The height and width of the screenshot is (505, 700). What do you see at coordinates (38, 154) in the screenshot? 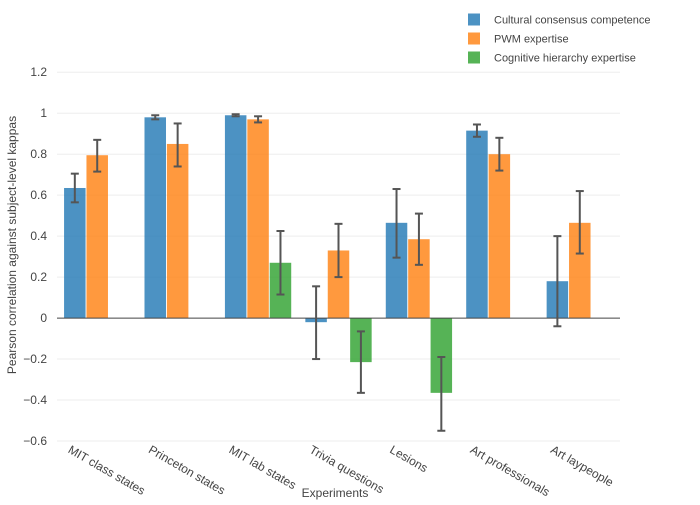
I see `y-tick-label: 0.8` at bounding box center [38, 154].